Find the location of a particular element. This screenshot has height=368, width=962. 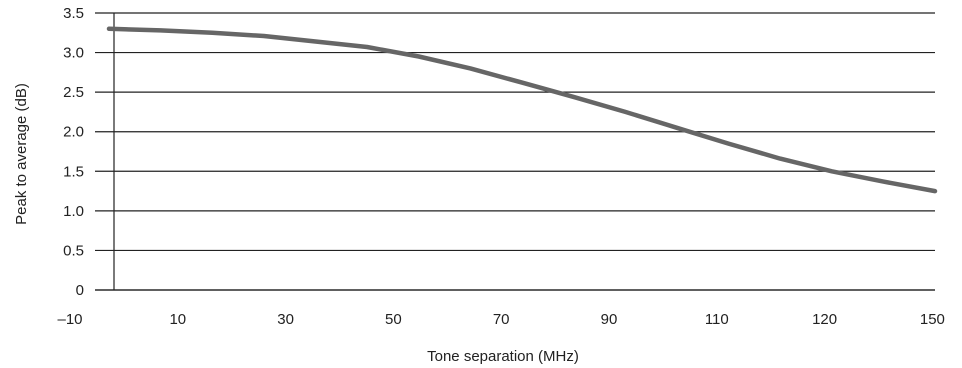

y-tick-label: 1.5 is located at coordinates (73, 171).